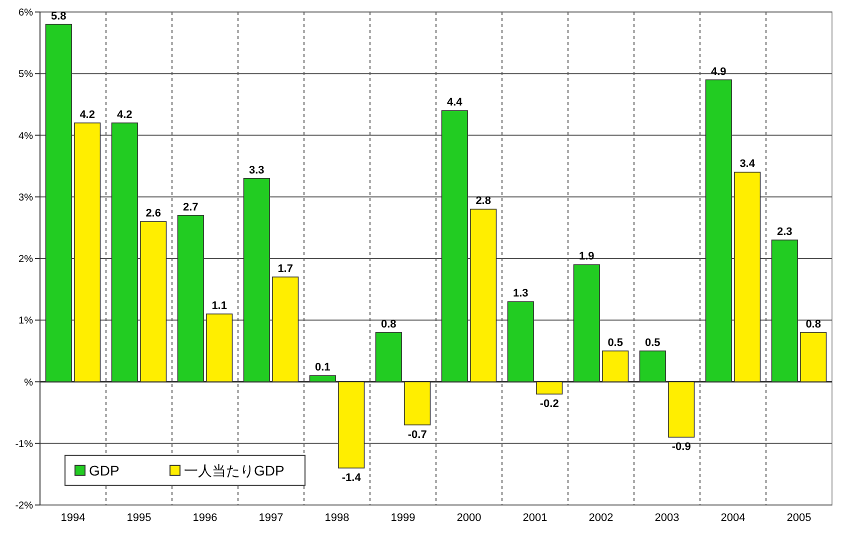 The width and height of the screenshot is (842, 533). I want to click on y-tick-label: 2%, so click(26, 259).